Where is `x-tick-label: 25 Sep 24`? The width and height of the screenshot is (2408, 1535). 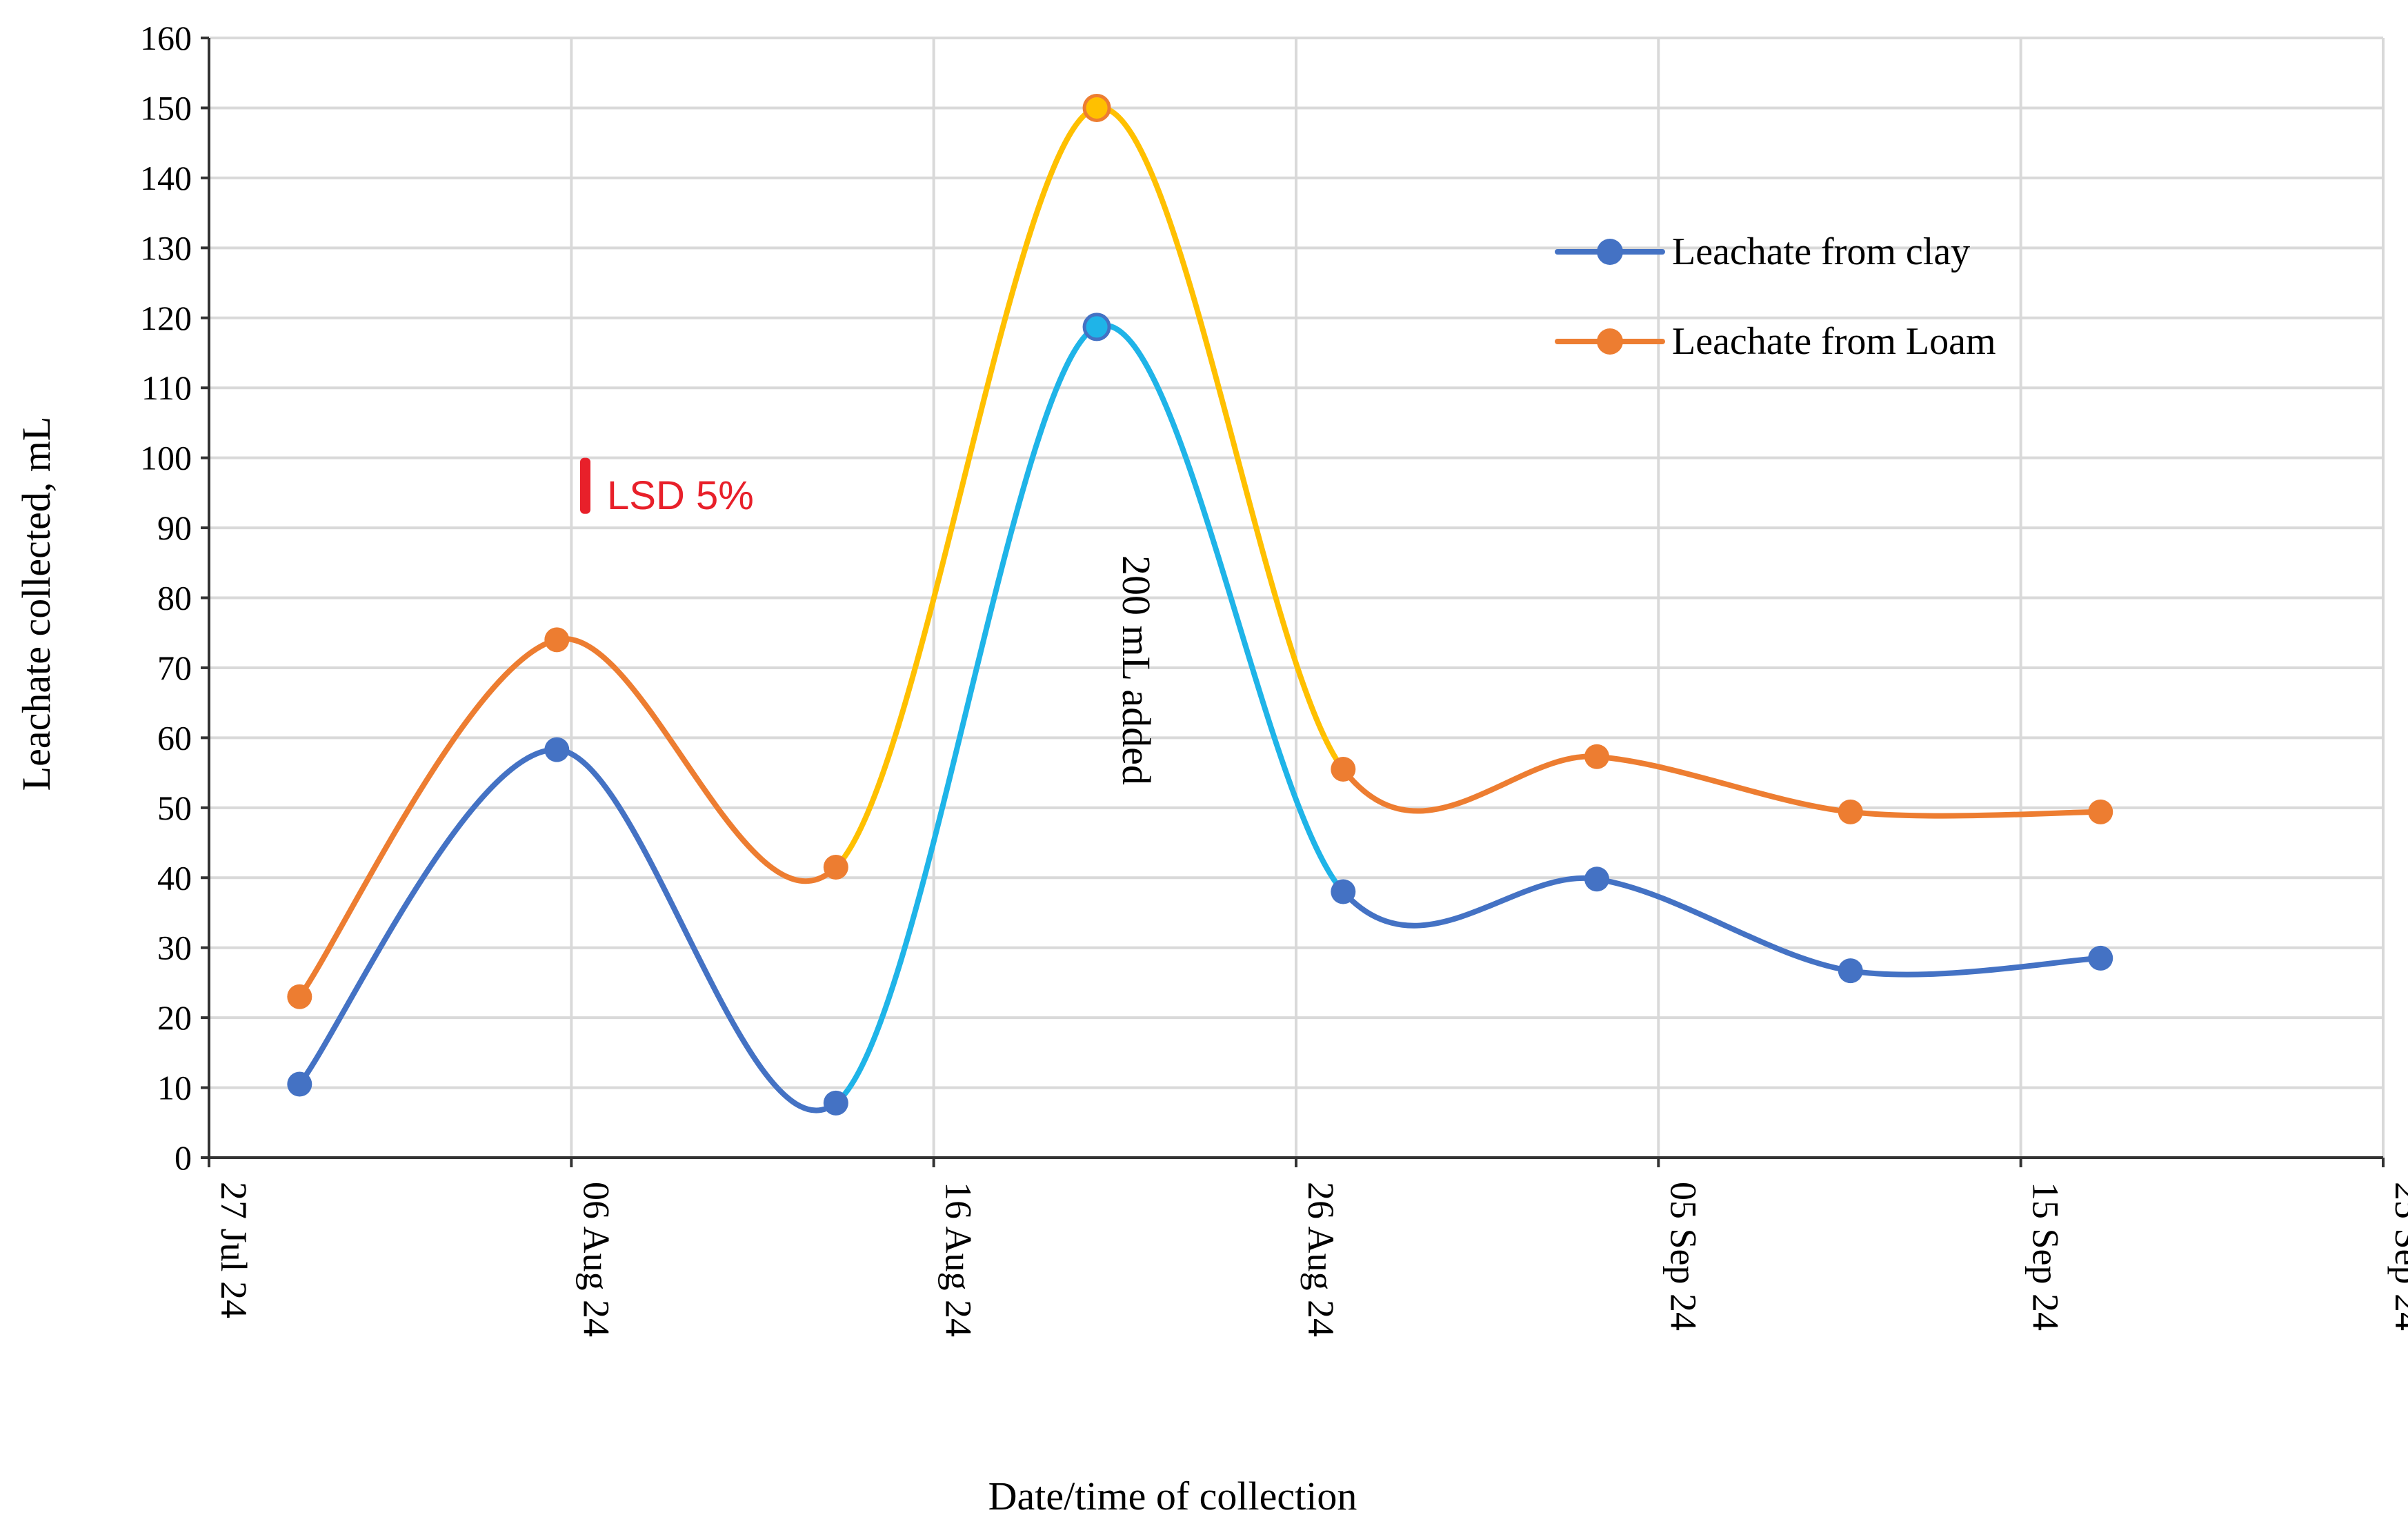
x-tick-label: 25 Sep 24 is located at coordinates (2398, 1256).